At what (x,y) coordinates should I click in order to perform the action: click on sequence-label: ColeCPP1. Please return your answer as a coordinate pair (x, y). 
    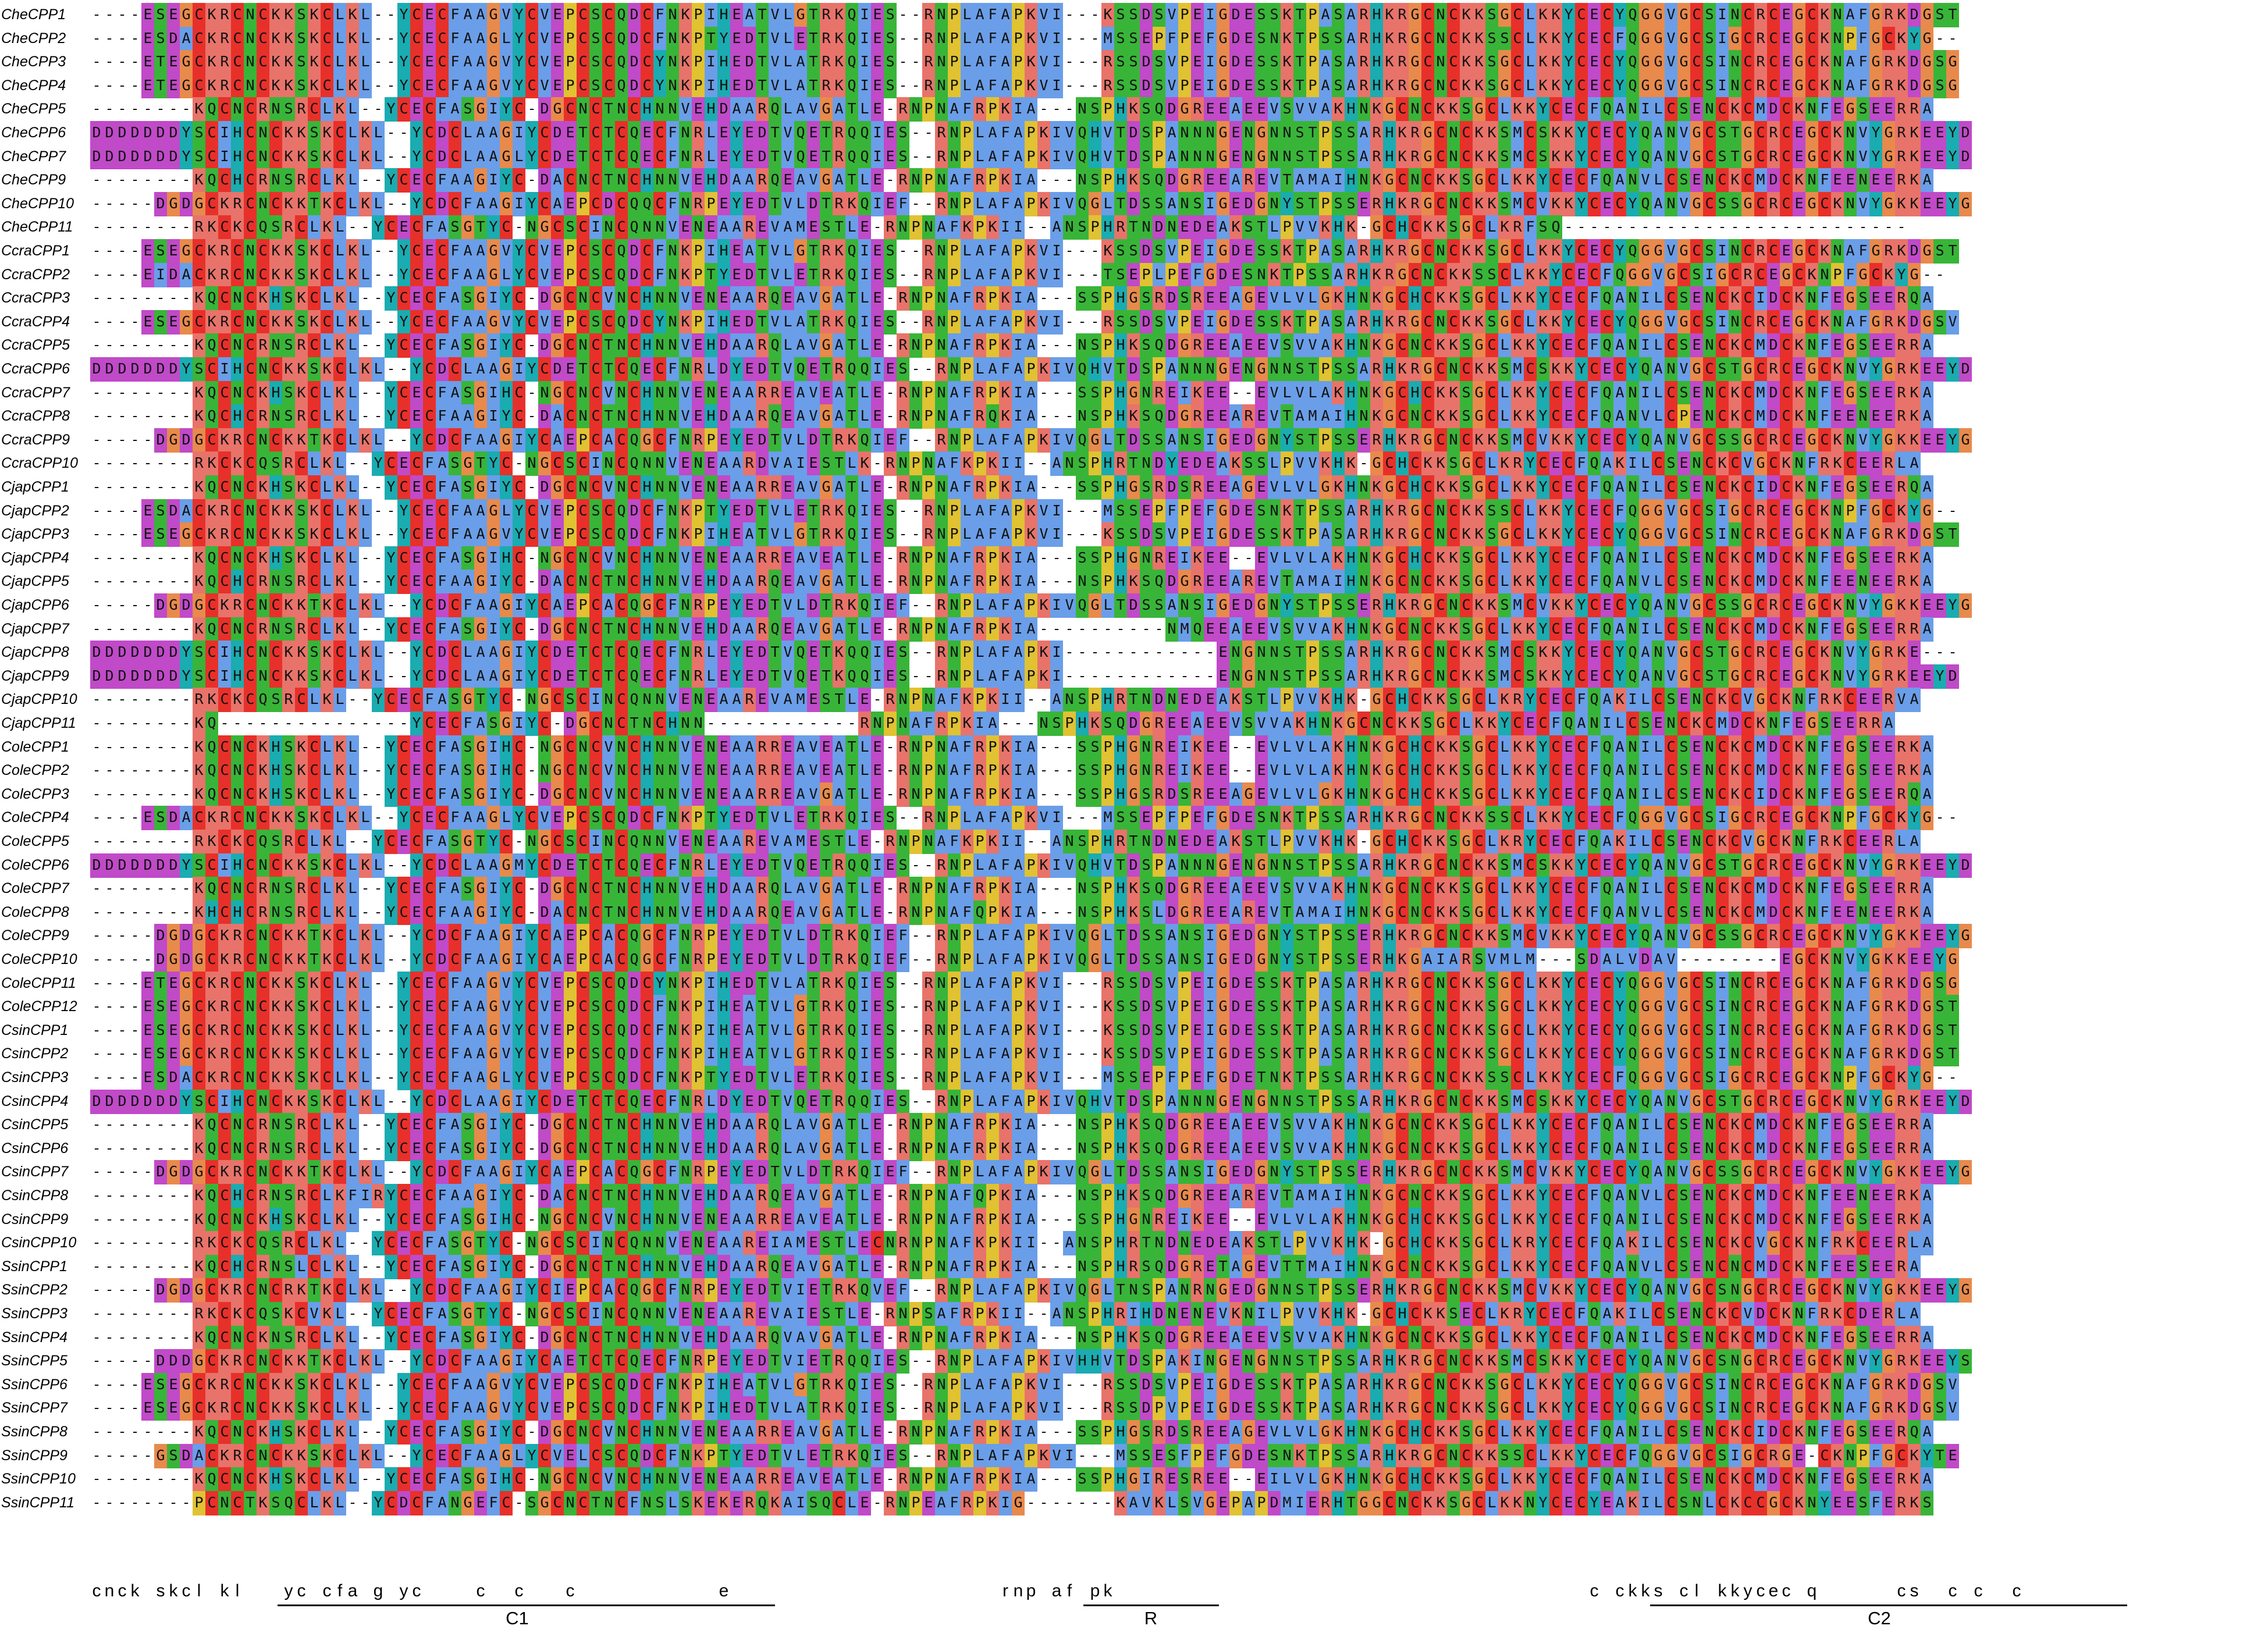
    Looking at the image, I should click on (35, 746).